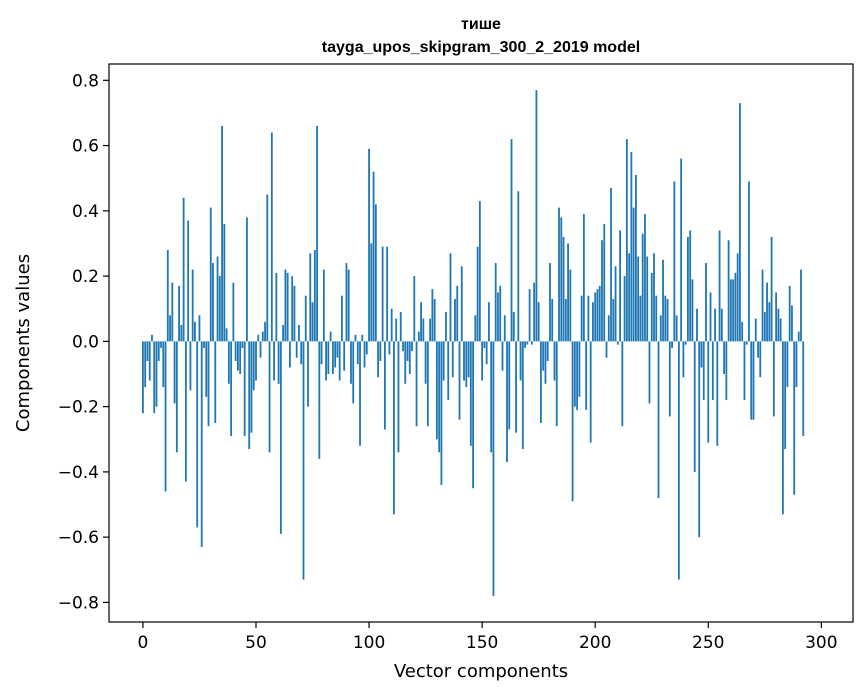 This screenshot has width=867, height=696. What do you see at coordinates (708, 643) in the screenshot?
I see `x-tick-label: 250` at bounding box center [708, 643].